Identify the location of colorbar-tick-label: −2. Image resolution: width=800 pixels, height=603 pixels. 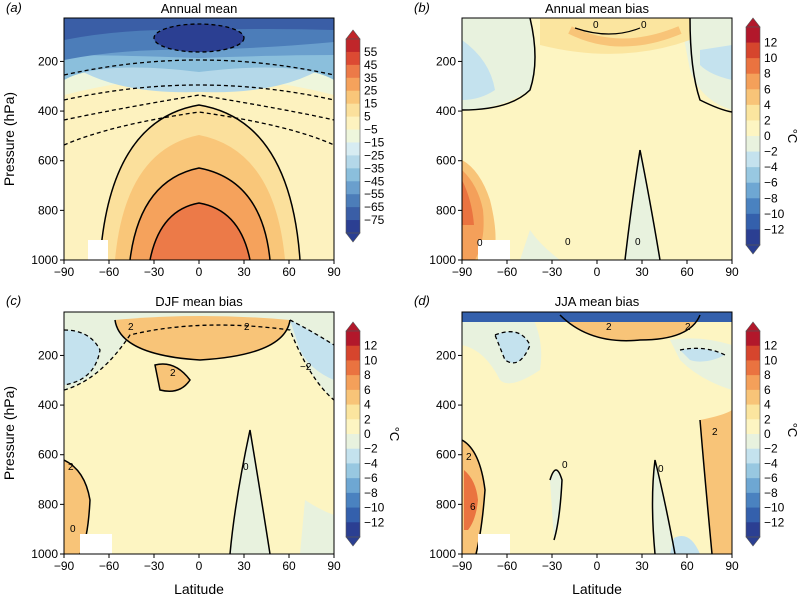
(771, 449).